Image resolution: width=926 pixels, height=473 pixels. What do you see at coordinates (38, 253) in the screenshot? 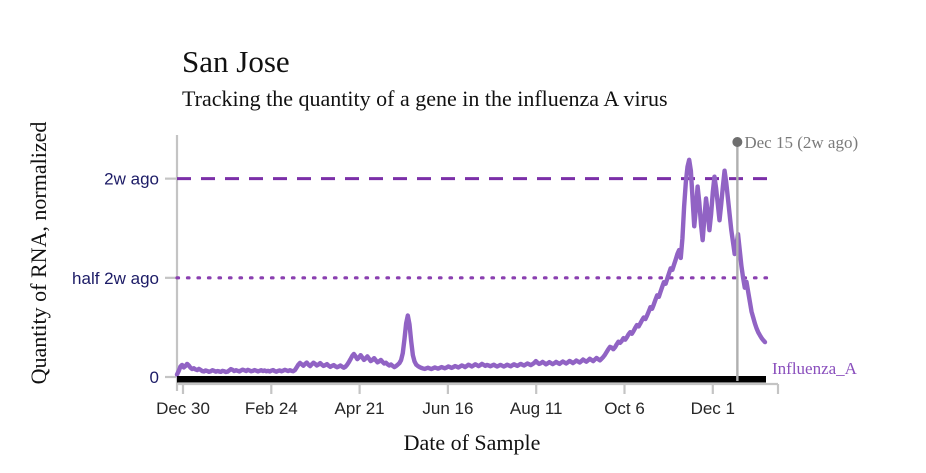
I see `y-axis-title: Quantity of RNA, normalized` at bounding box center [38, 253].